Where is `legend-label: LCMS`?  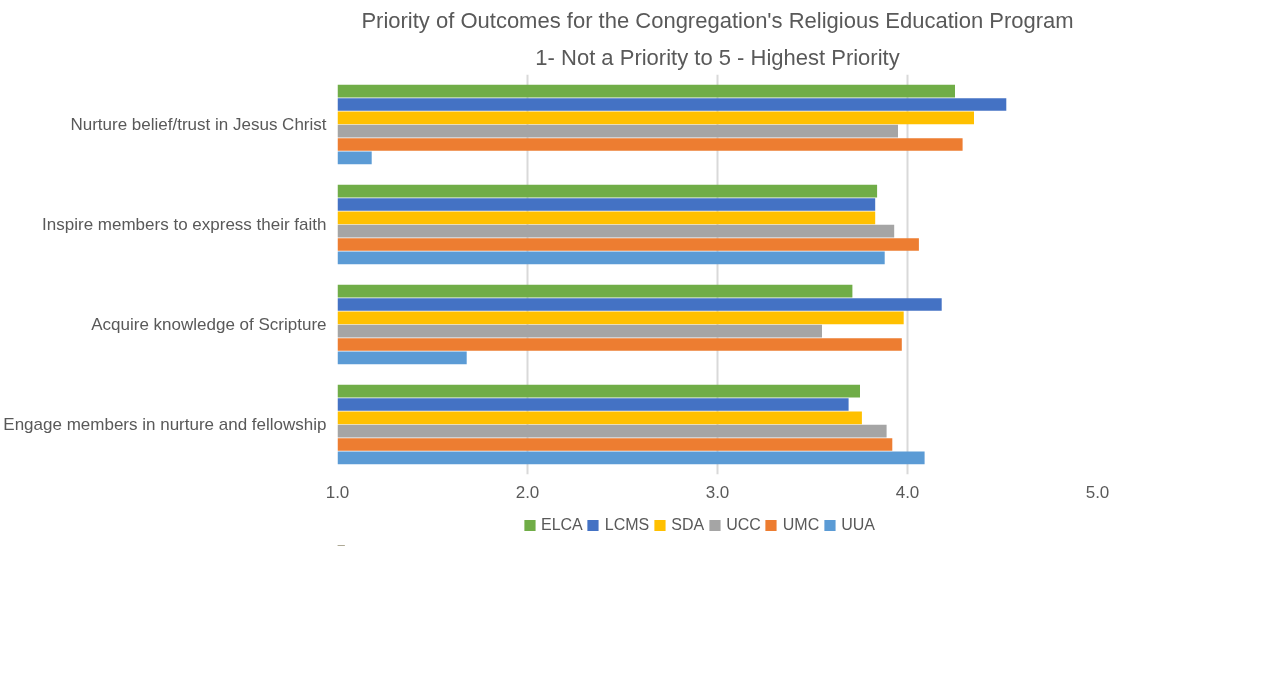
legend-label: LCMS is located at coordinates (627, 525).